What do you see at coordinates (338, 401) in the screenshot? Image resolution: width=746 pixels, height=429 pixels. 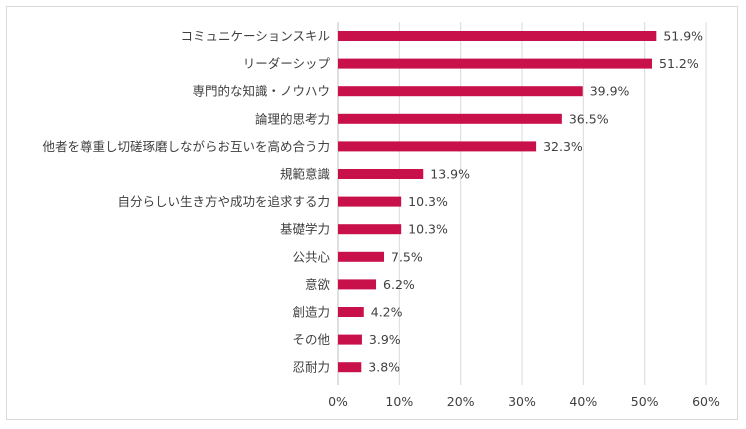 I see `x-tick-label: 0%` at bounding box center [338, 401].